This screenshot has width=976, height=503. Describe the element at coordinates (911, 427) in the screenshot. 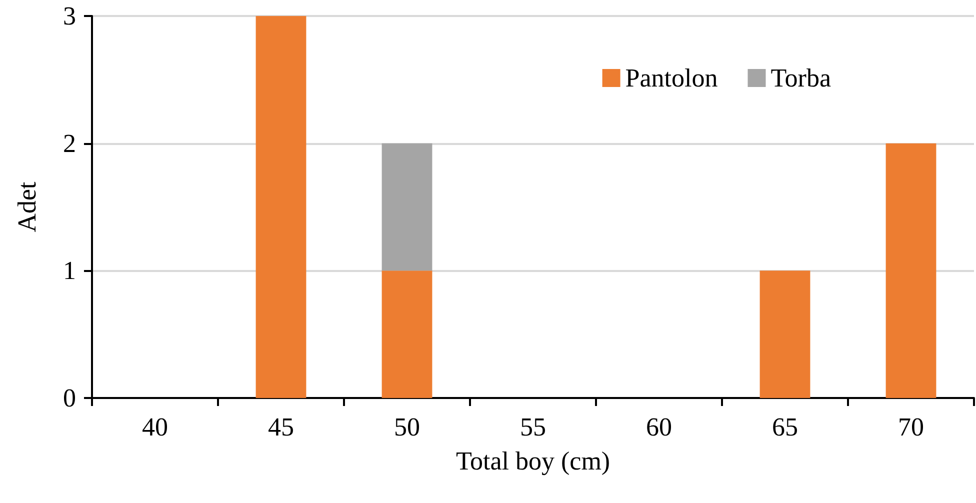

I see `x-tick-label: 70` at that location.